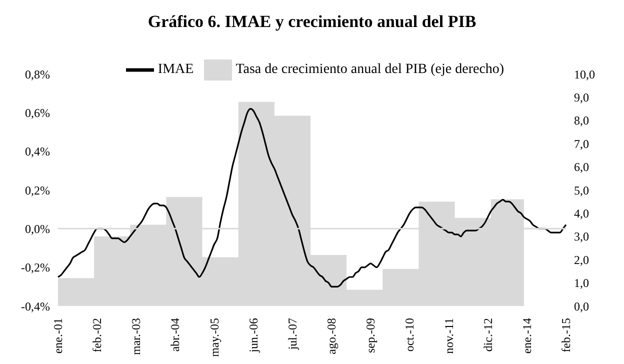 Image resolution: width=624 pixels, height=364 pixels. I want to click on y2-tick-label: 9,0, so click(581, 97).